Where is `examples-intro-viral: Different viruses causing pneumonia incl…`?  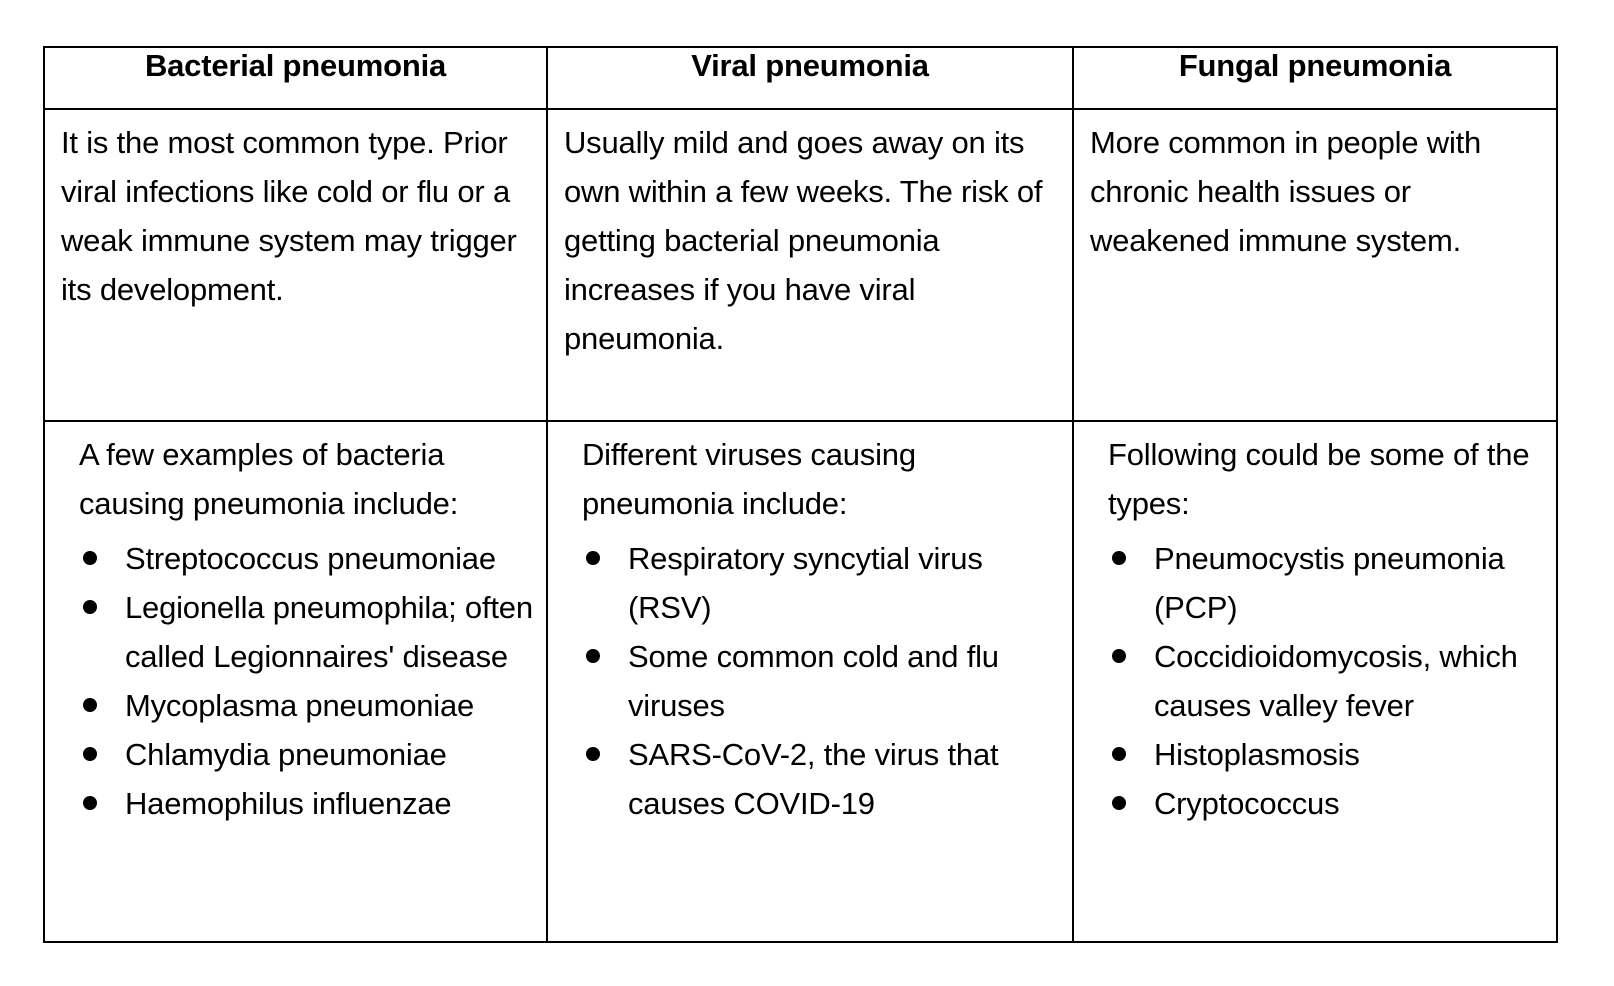 examples-intro-viral: Different viruses causing pneumonia incl… is located at coordinates (749, 479).